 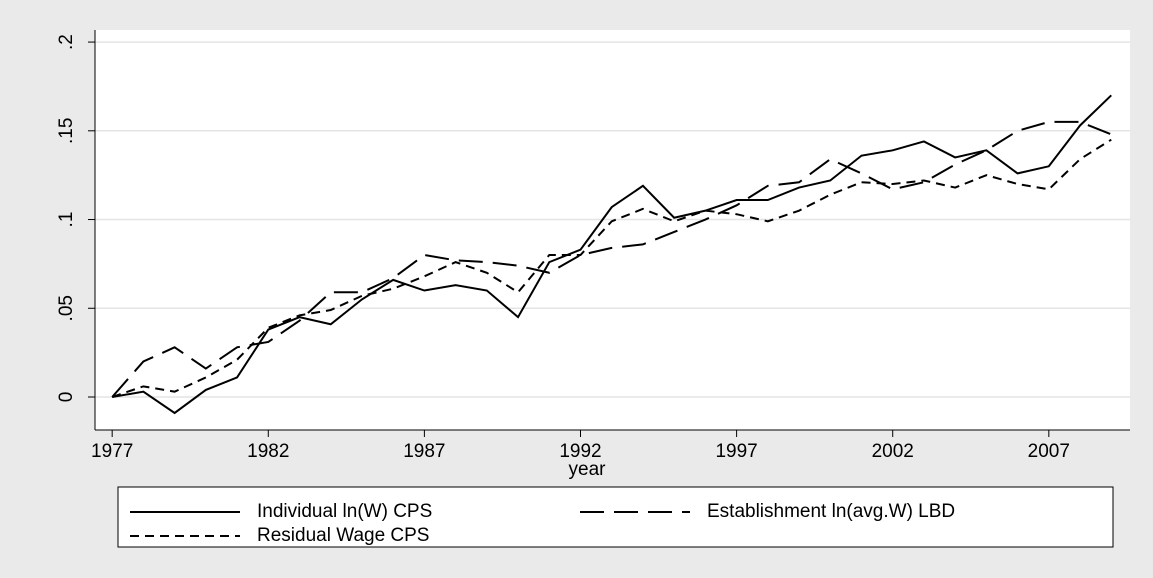 I want to click on y-tick-label: .15, so click(x=66, y=131).